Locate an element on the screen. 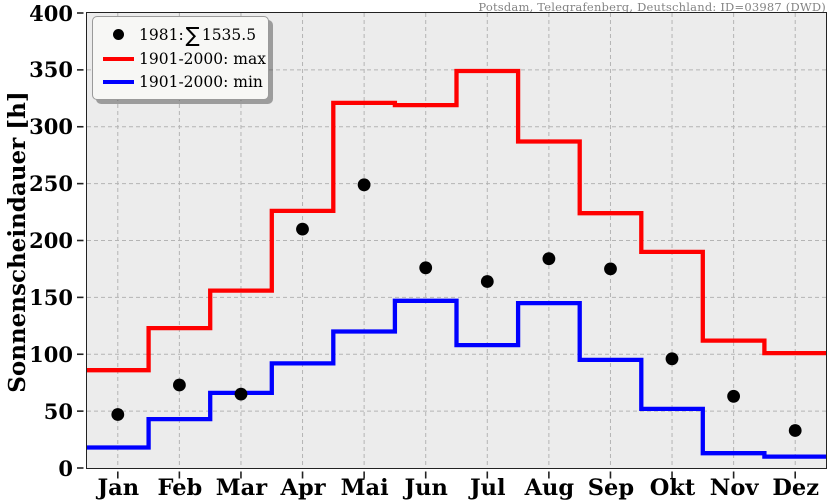  sum-symbol-icon: ∑ is located at coordinates (192, 34).